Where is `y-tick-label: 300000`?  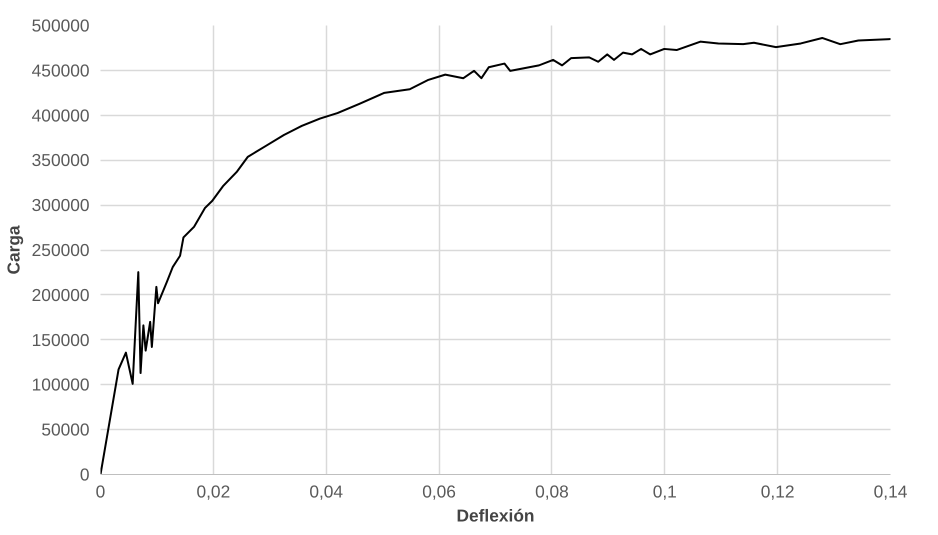
y-tick-label: 300000 is located at coordinates (61, 205).